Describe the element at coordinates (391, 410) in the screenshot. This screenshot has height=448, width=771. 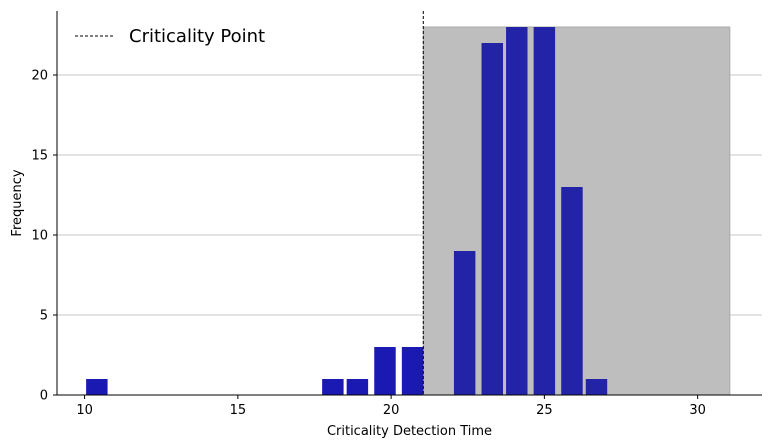
I see `x-tick-label: 20` at that location.